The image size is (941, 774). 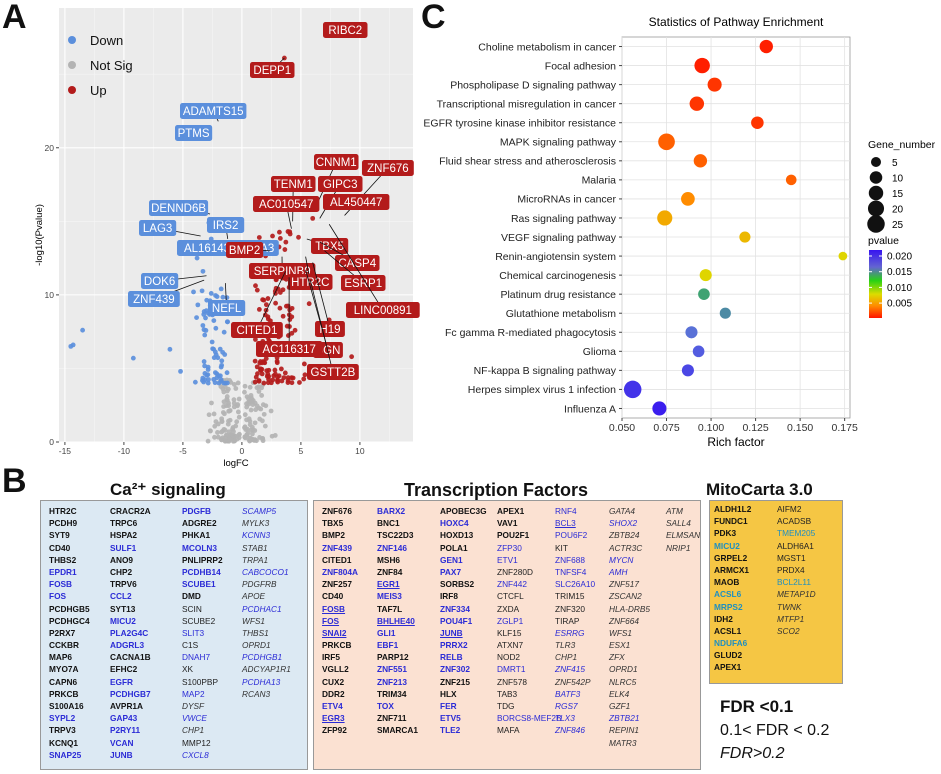 What do you see at coordinates (124, 535) in the screenshot?
I see `gene-name: HSPA2` at bounding box center [124, 535].